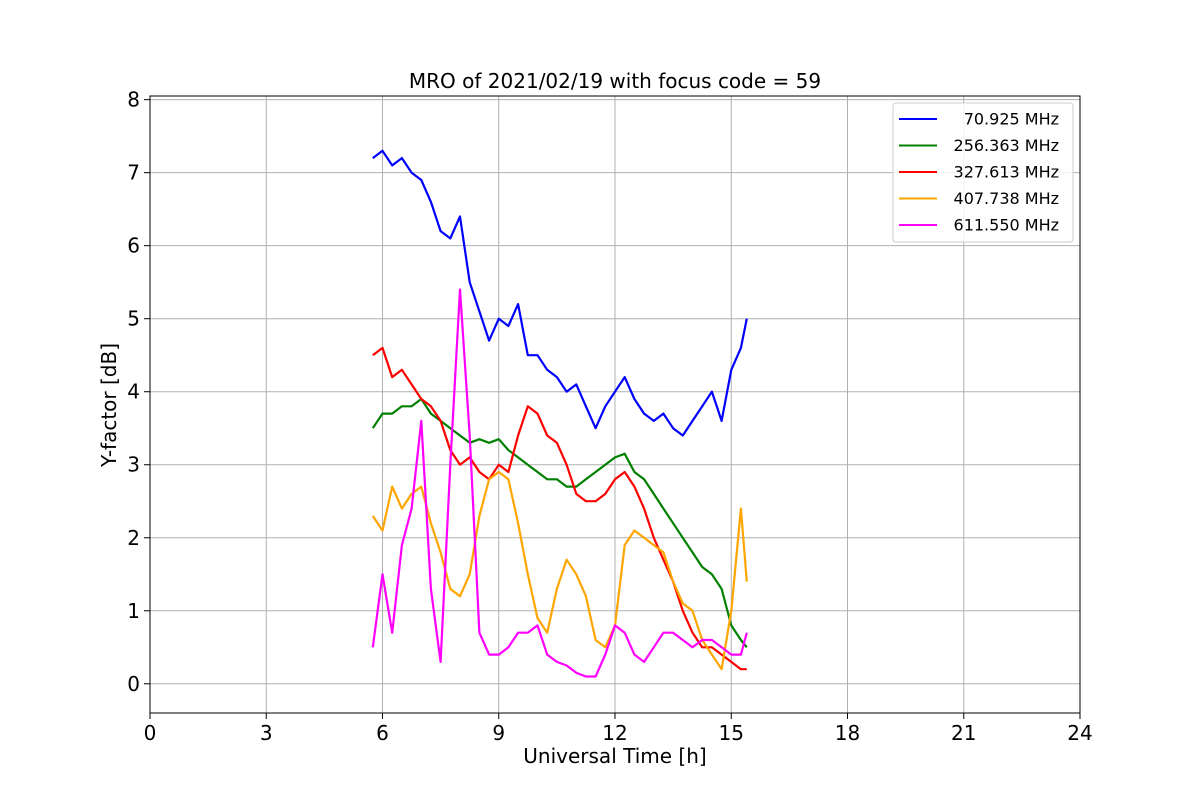 The image size is (1200, 804). I want to click on x-tick-label: 18, so click(847, 733).